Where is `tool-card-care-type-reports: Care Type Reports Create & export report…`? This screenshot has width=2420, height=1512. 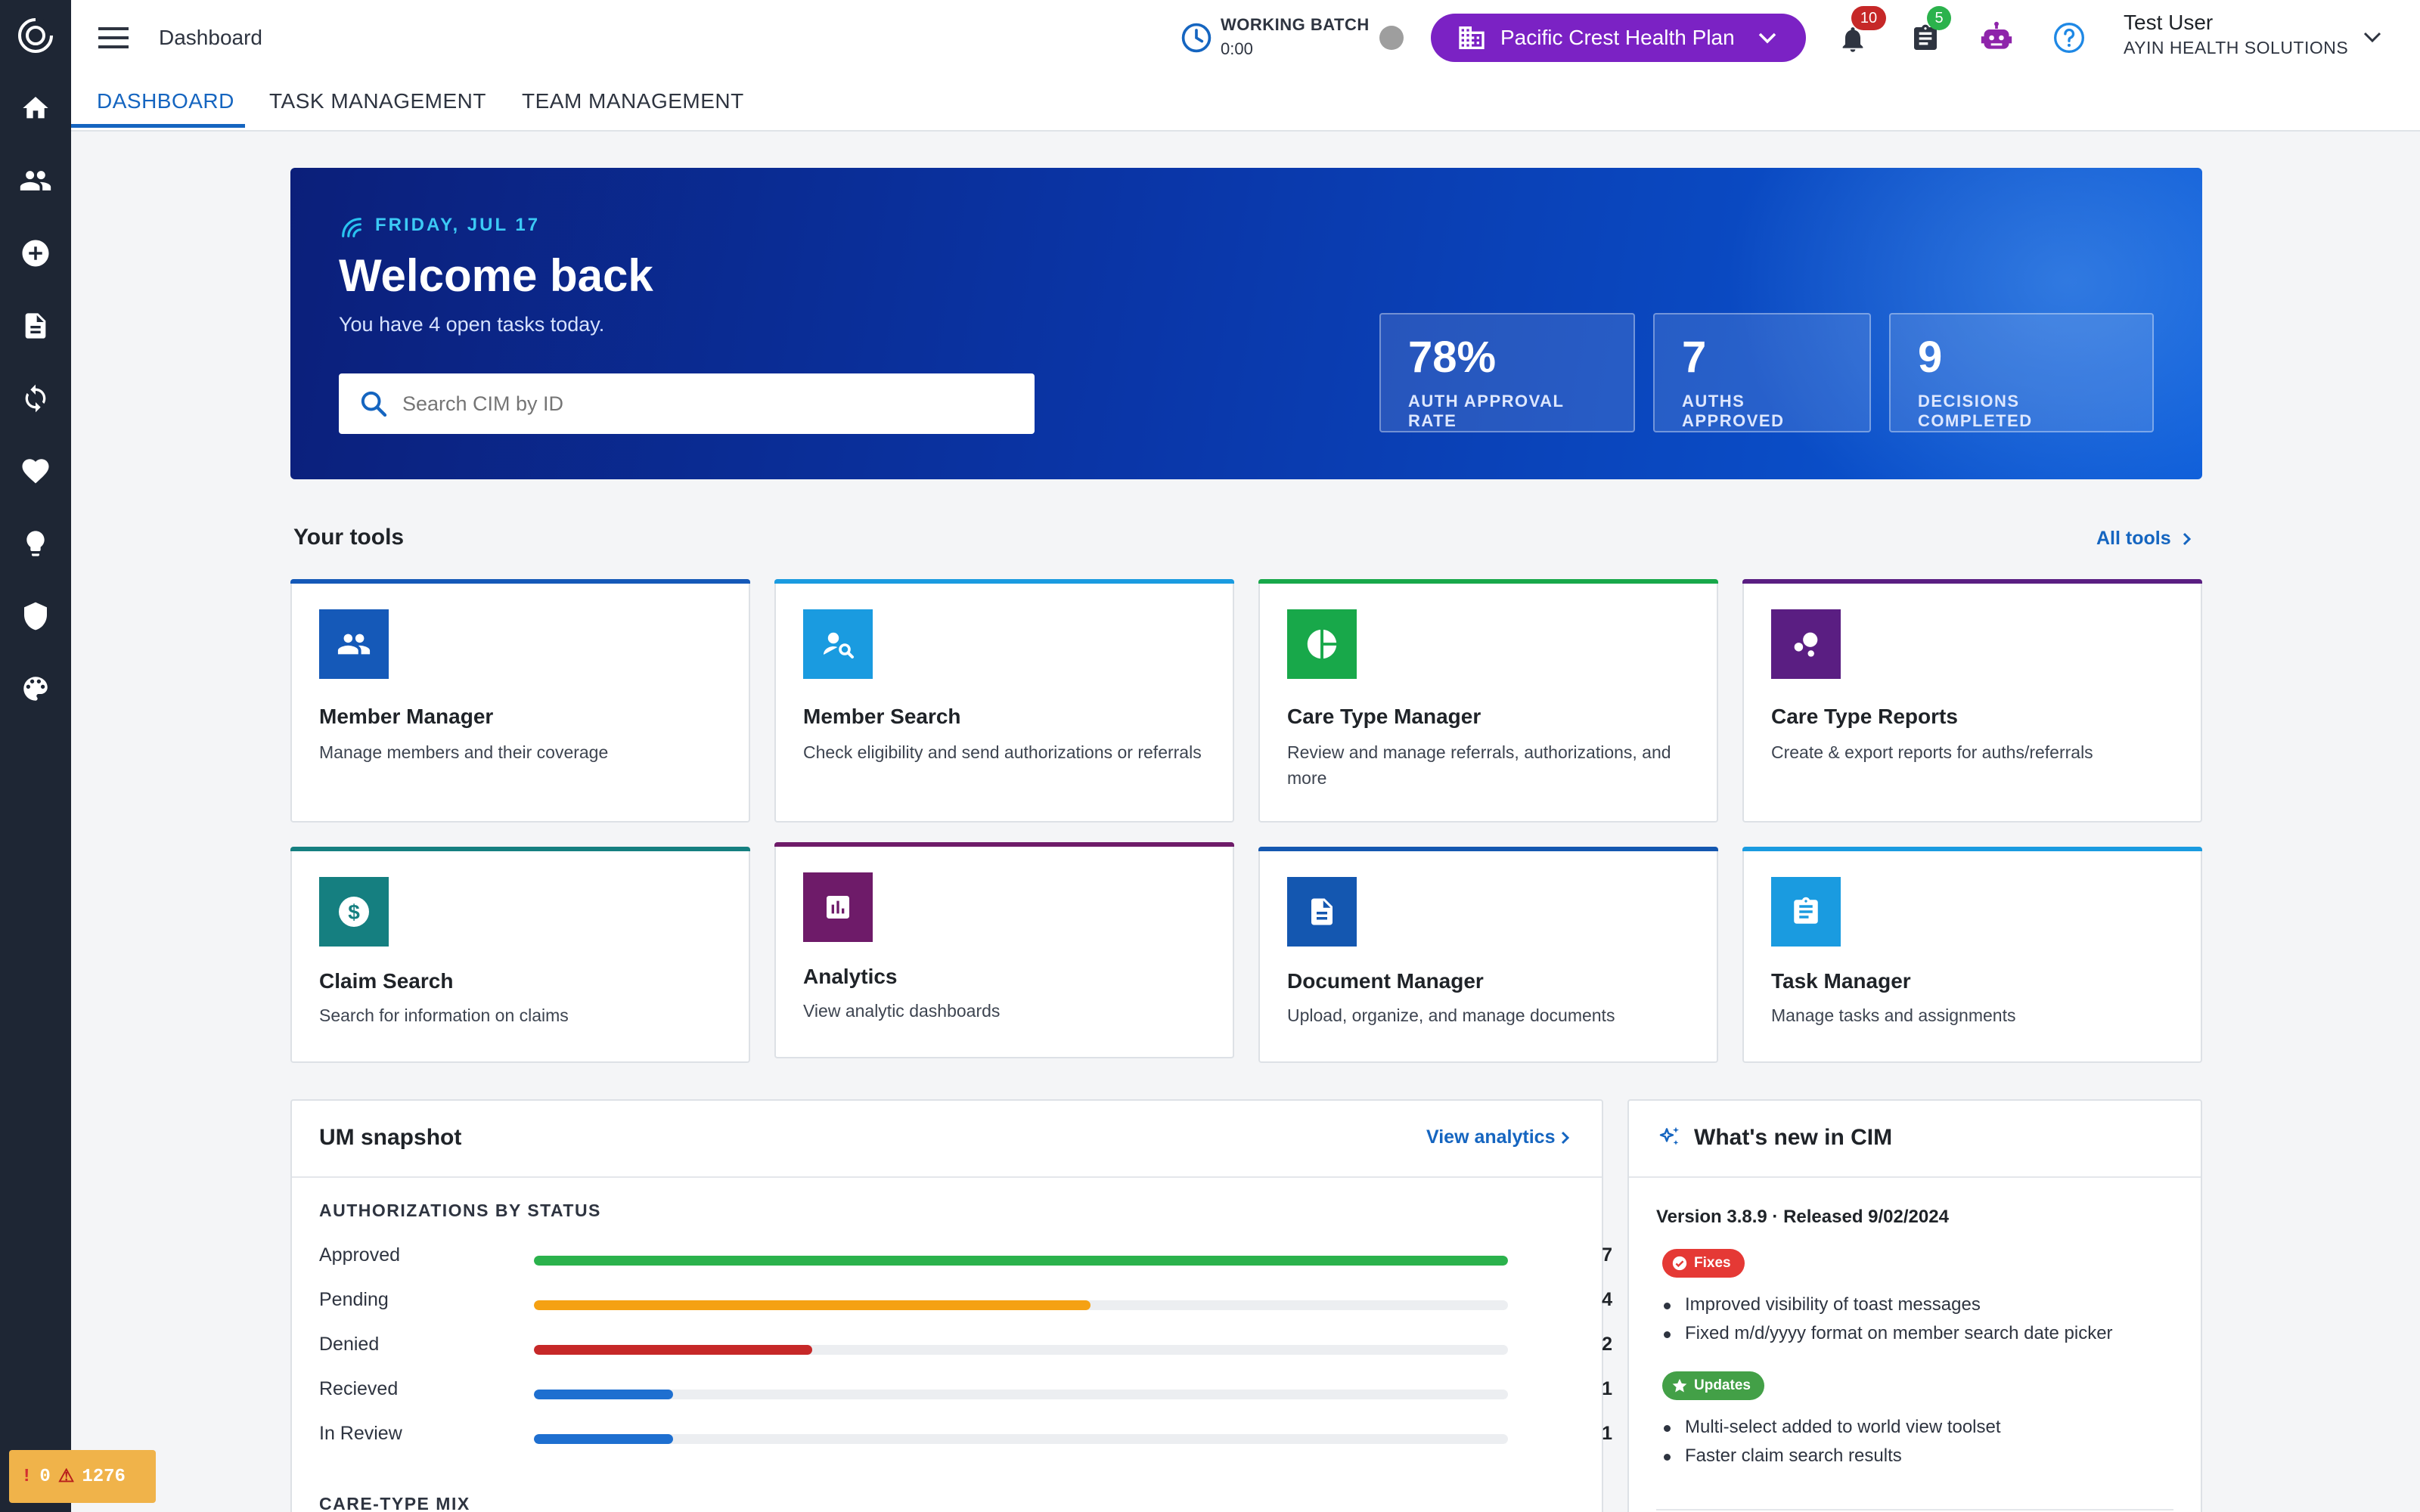
tool-card-care-type-reports: Care Type Reports Create & export report… is located at coordinates (1972, 701).